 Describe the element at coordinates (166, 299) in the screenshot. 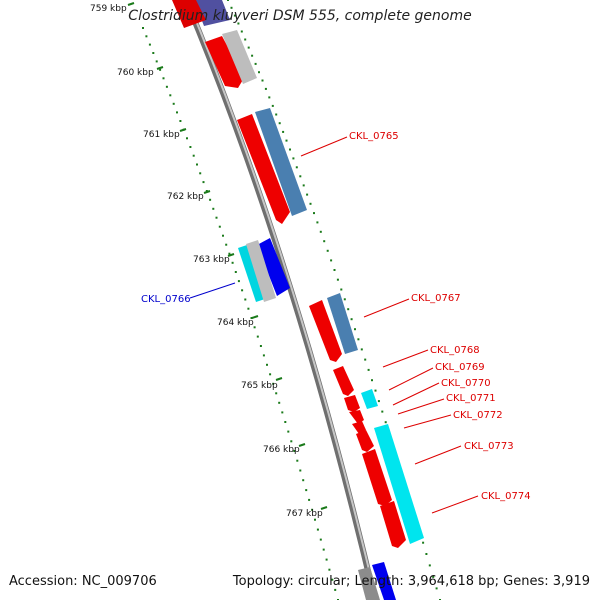

I see `gene-label-ckl-0766: CKL_0766` at that location.